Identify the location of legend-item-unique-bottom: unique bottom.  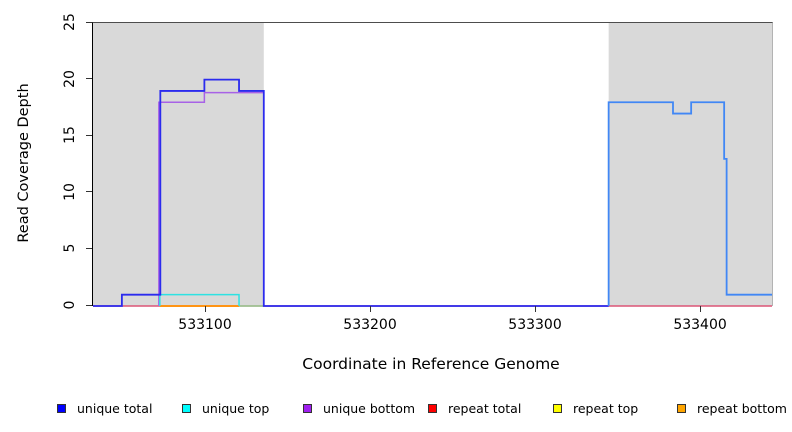
(359, 408).